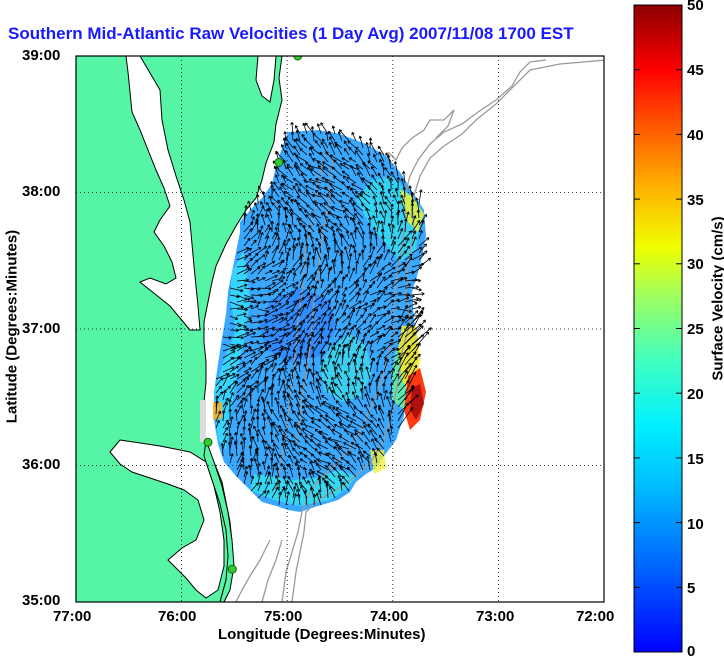 This screenshot has width=724, height=659. What do you see at coordinates (695, 394) in the screenshot?
I see `colorbar-tick-label: 20` at bounding box center [695, 394].